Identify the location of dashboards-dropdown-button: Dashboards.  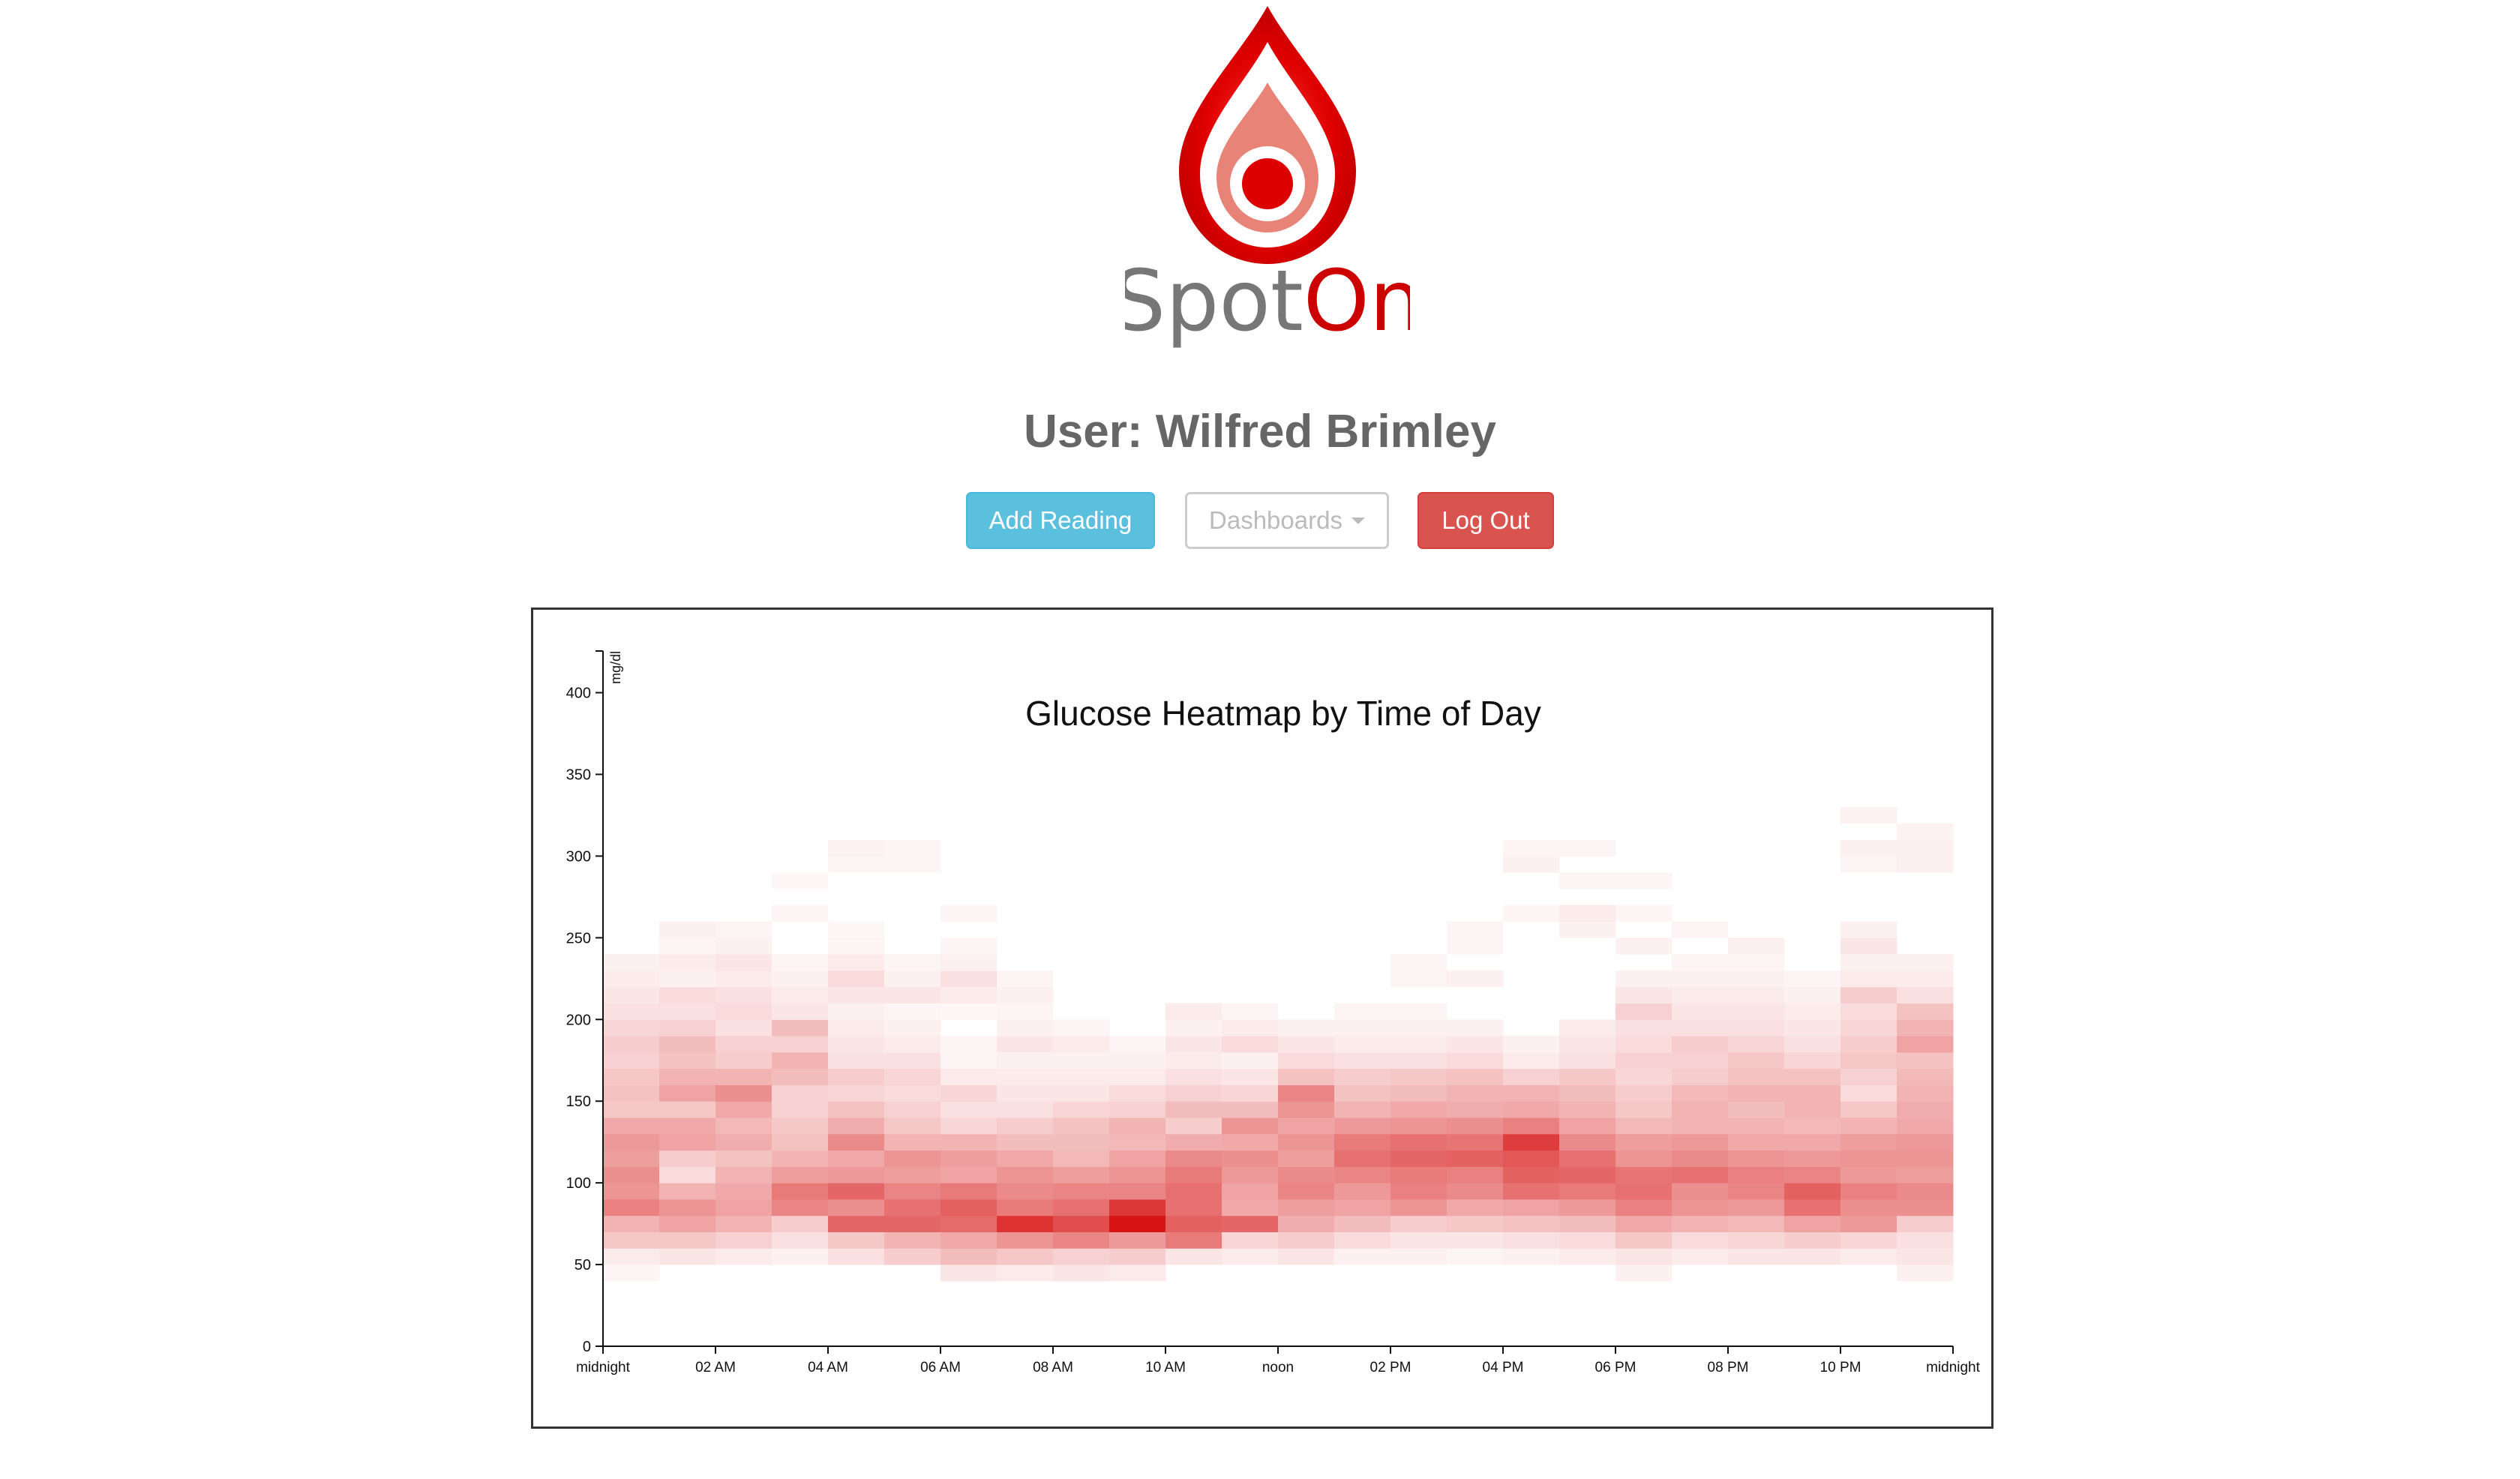
(1287, 520).